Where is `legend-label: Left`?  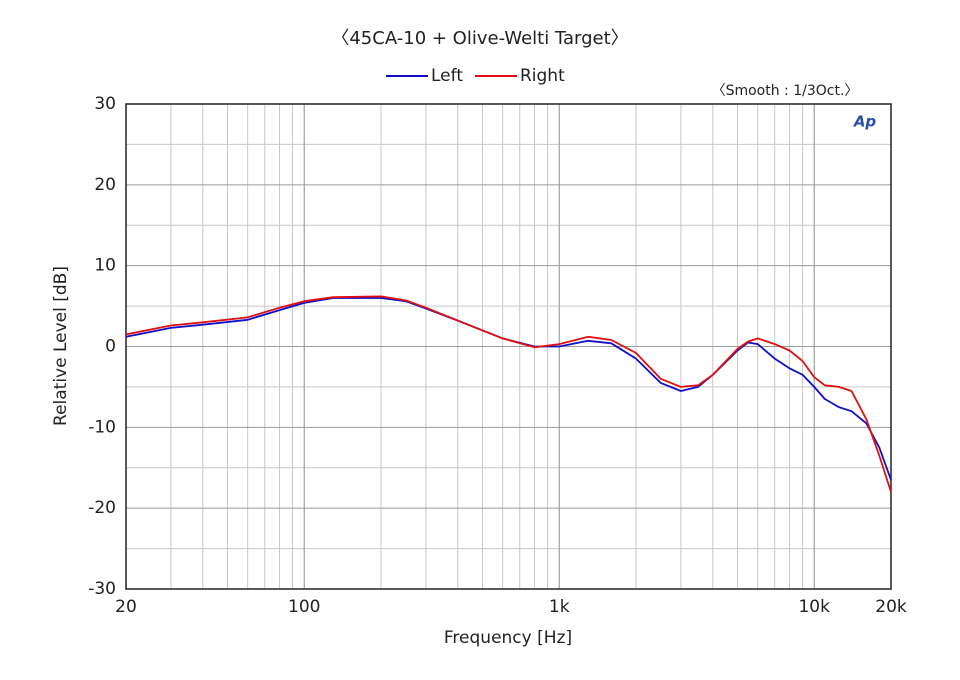 legend-label: Left is located at coordinates (447, 76).